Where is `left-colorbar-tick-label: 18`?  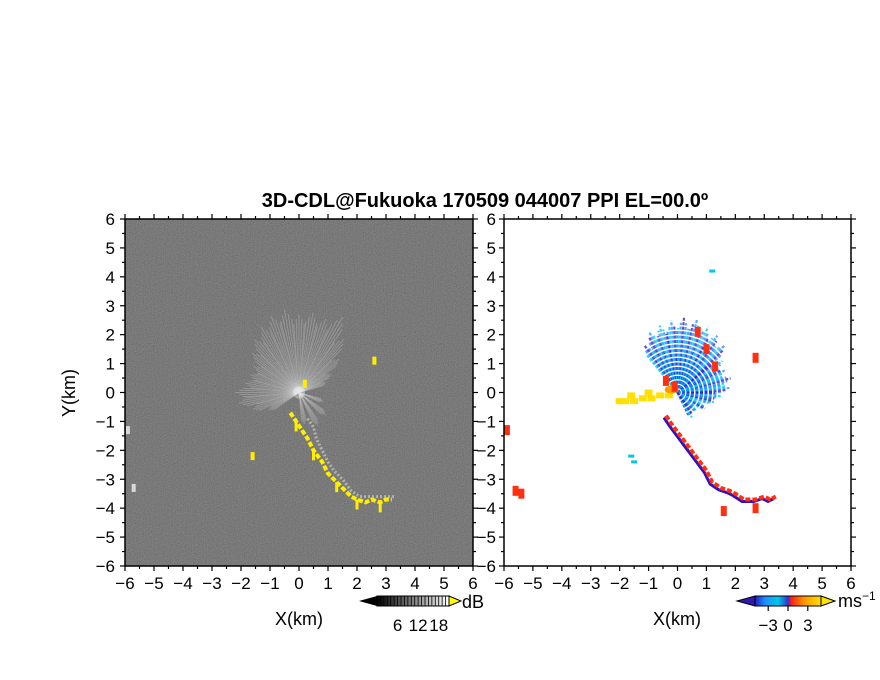 left-colorbar-tick-label: 18 is located at coordinates (438, 625).